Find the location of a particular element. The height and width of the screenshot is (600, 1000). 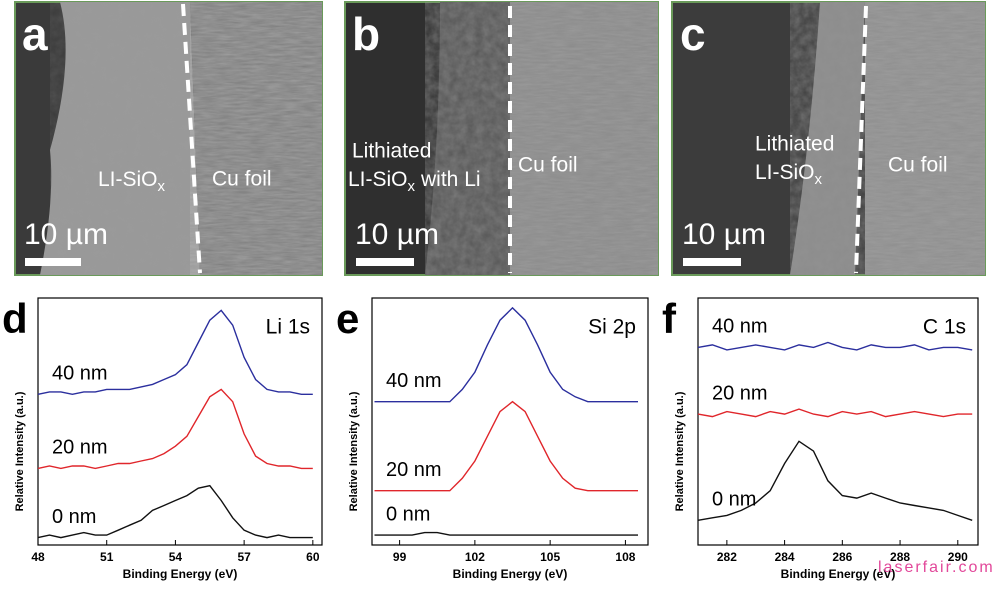

peak-label: C 1s is located at coordinates (944, 327).